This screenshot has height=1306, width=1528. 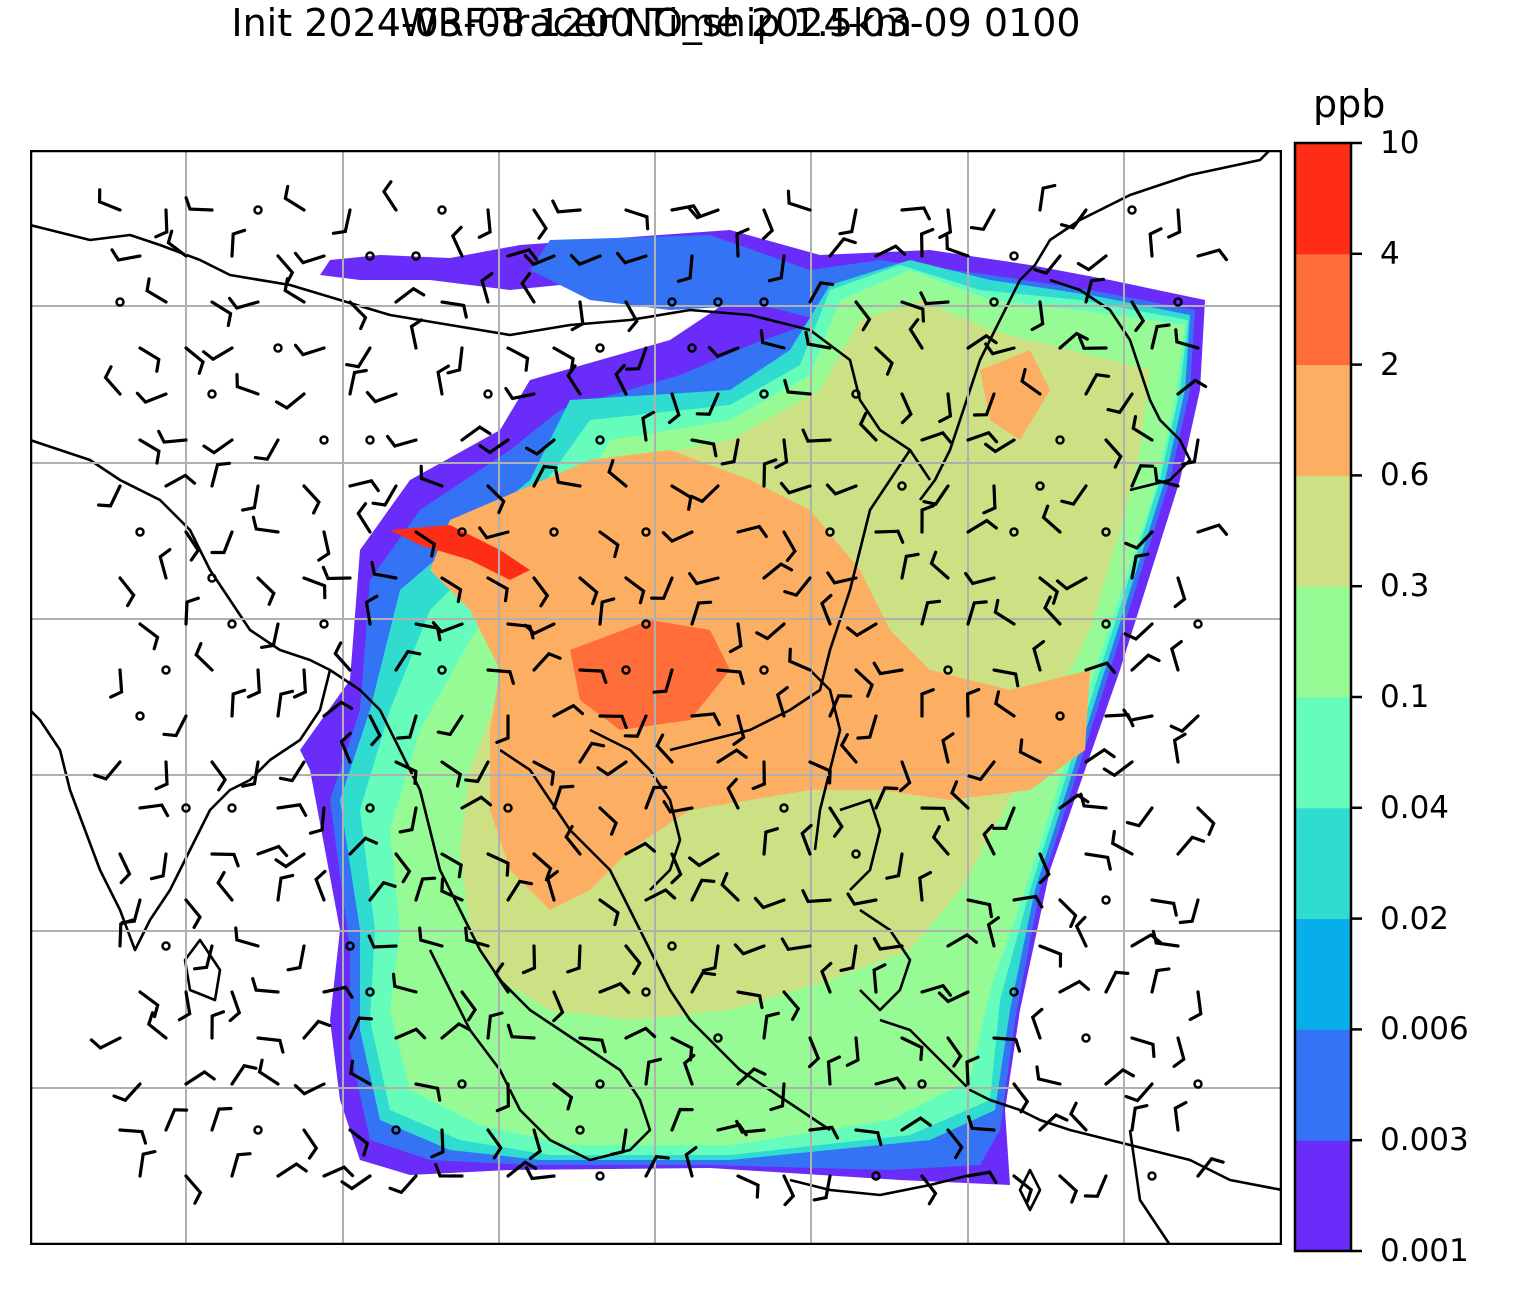 What do you see at coordinates (1405, 475) in the screenshot?
I see `colorbar-tick-label: 0.6` at bounding box center [1405, 475].